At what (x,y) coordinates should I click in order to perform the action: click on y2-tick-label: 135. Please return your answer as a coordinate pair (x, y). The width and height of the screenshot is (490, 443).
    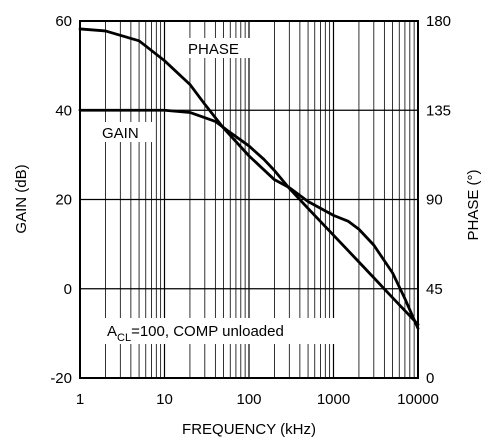
    Looking at the image, I should click on (438, 110).